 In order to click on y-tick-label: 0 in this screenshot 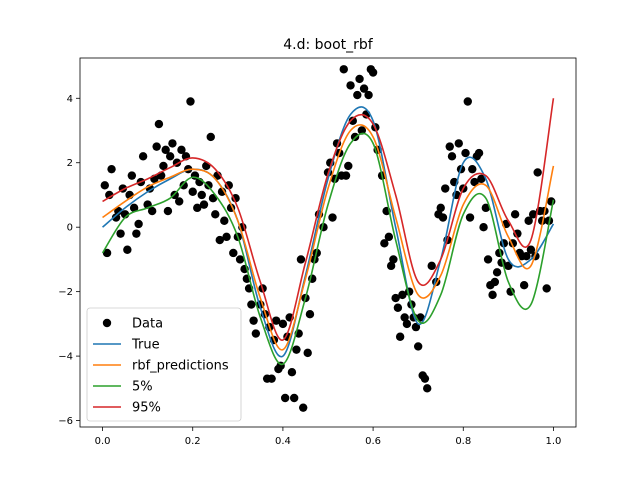, I will do `click(70, 228)`.